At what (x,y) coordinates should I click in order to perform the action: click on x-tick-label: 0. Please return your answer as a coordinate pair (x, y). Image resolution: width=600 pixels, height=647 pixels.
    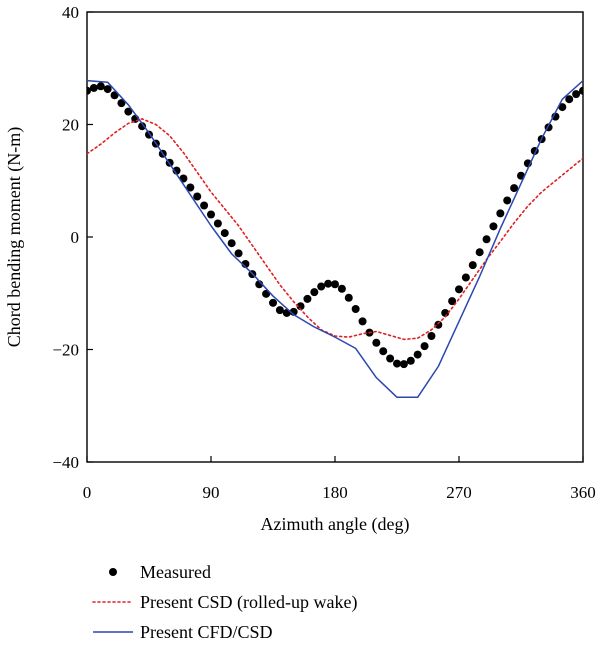
    Looking at the image, I should click on (87, 492).